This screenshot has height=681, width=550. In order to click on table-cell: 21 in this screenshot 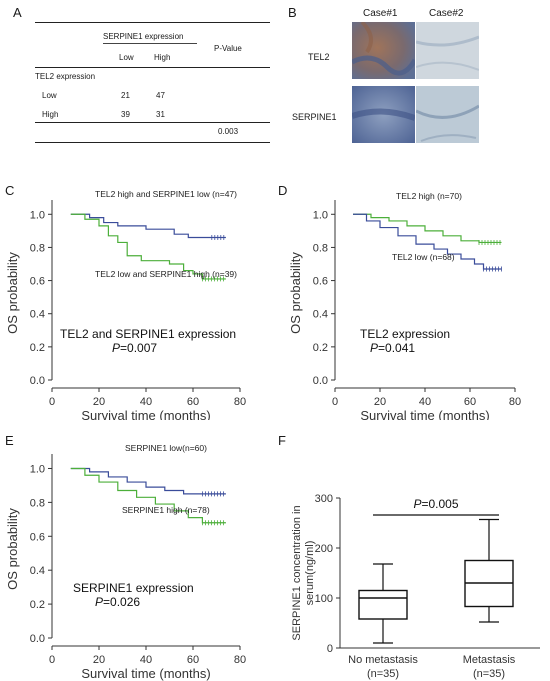, I will do `click(125, 95)`.